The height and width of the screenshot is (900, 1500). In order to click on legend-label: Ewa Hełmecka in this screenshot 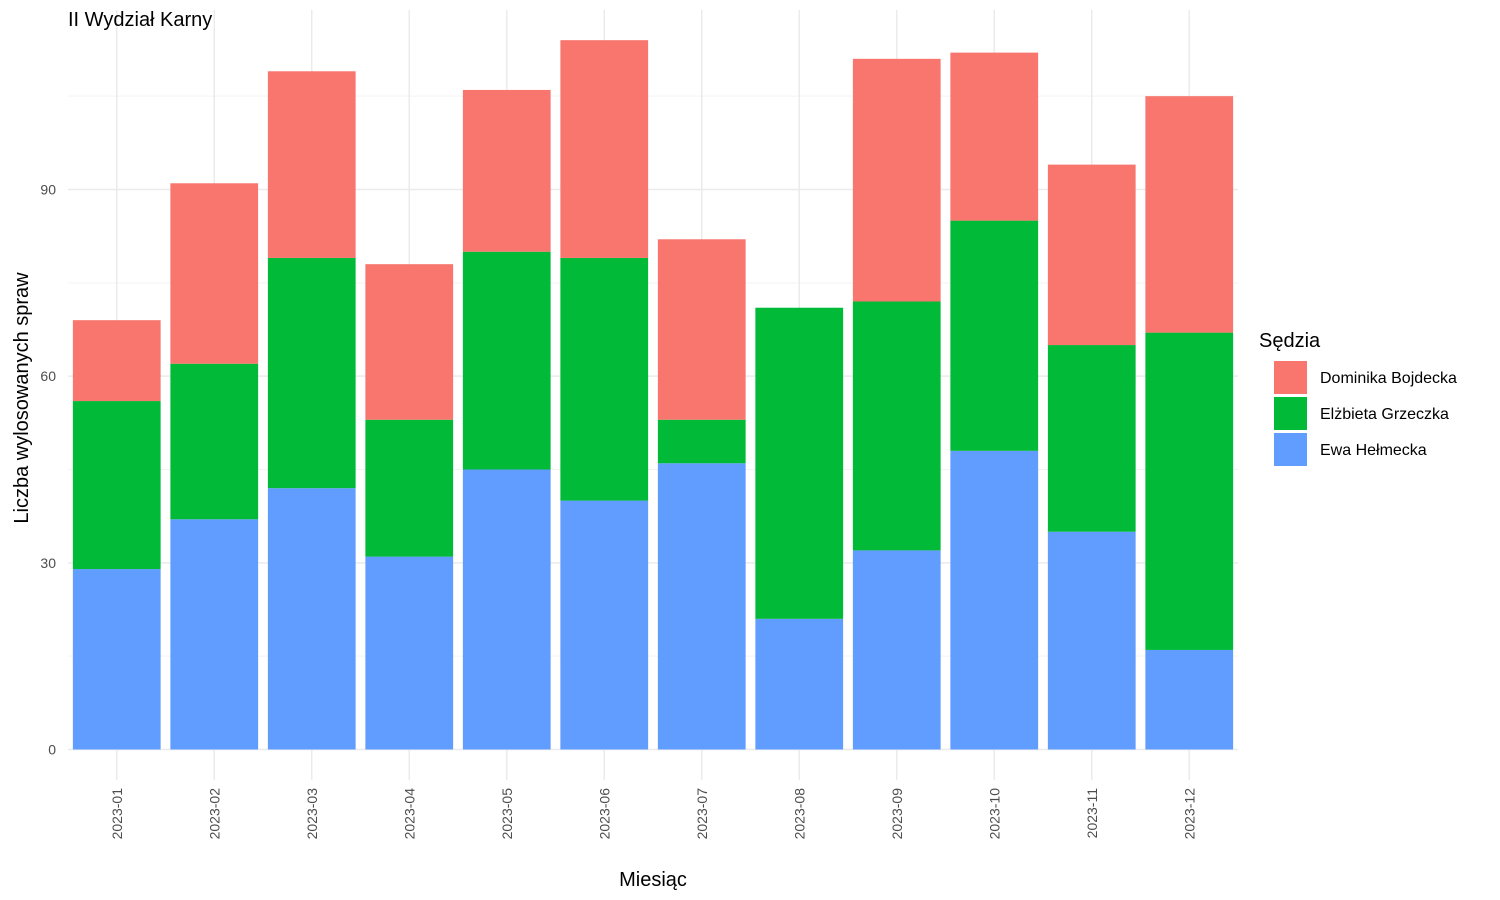, I will do `click(1373, 450)`.